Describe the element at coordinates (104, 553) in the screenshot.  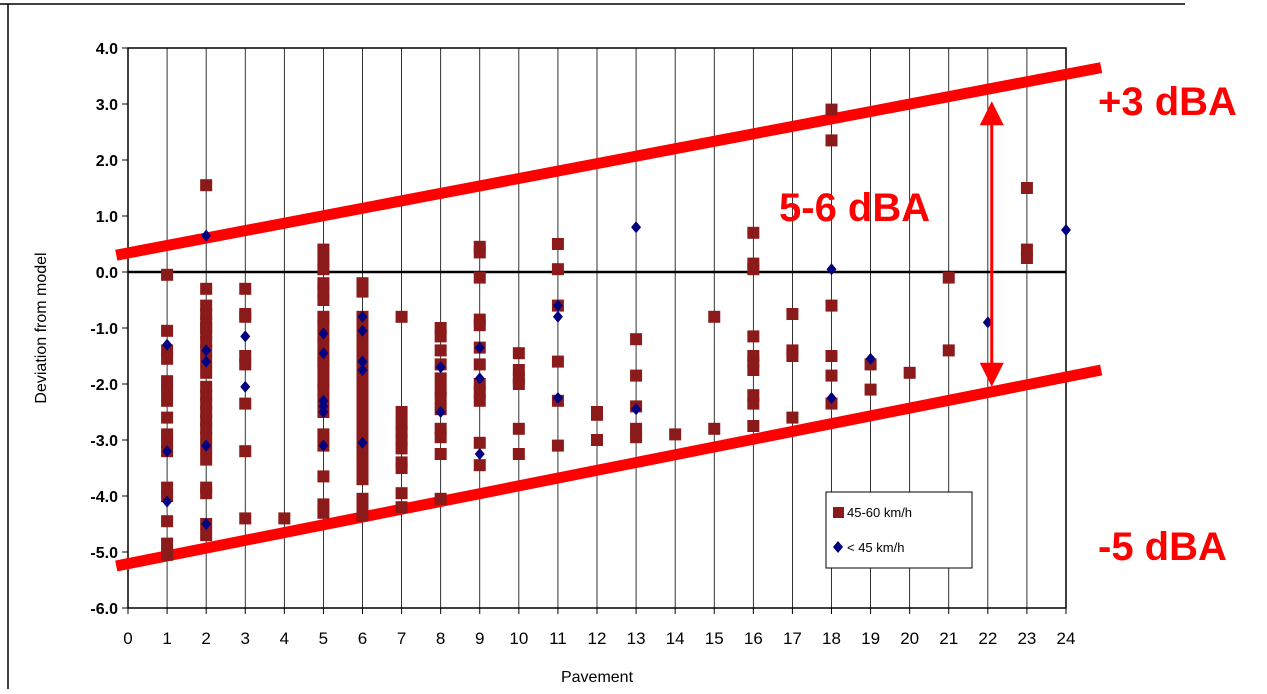
I see `y-tick-label: -5.0` at that location.